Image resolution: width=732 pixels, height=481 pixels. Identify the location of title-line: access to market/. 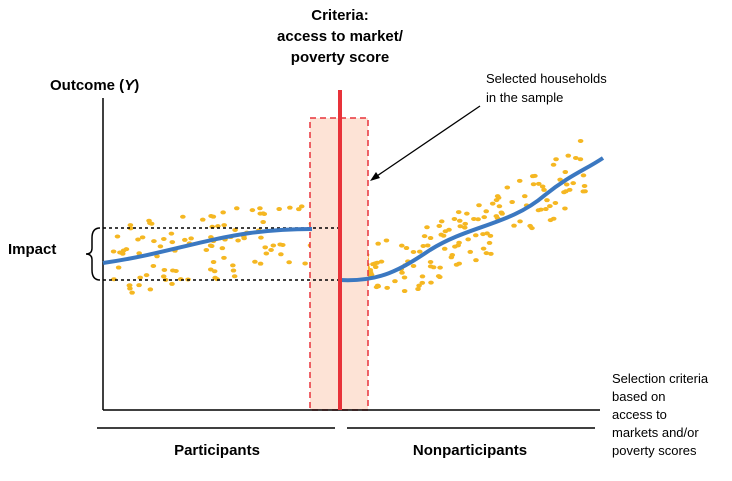
(340, 36).